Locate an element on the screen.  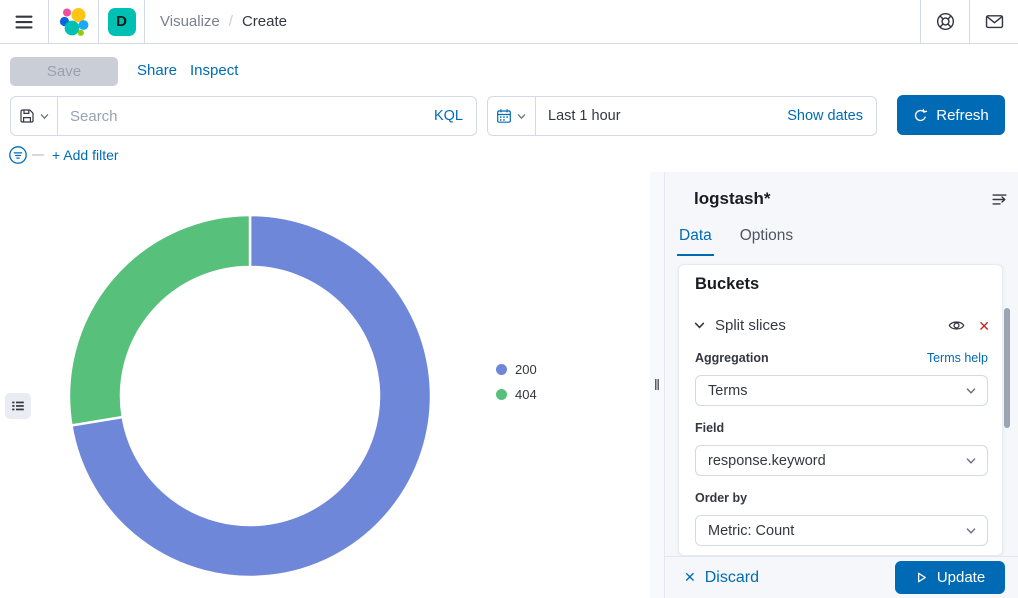
discard-label: Discard is located at coordinates (731, 577).